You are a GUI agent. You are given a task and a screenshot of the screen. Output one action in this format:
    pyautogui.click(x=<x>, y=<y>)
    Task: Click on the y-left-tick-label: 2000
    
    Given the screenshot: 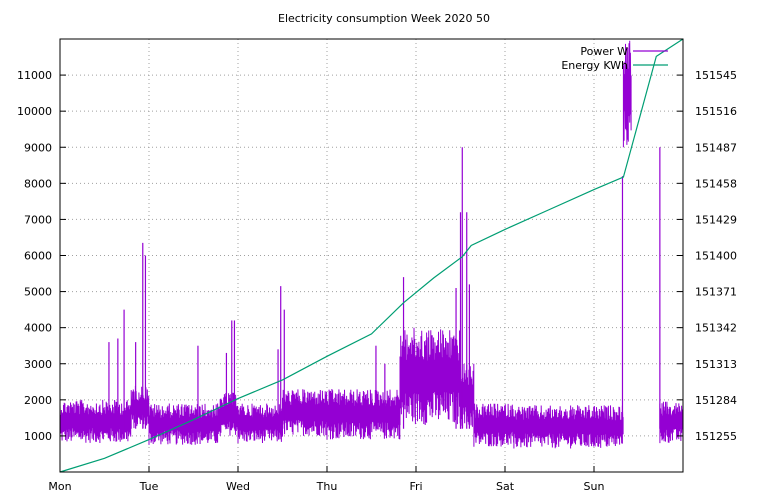 What is the action you would take?
    pyautogui.click(x=38, y=400)
    